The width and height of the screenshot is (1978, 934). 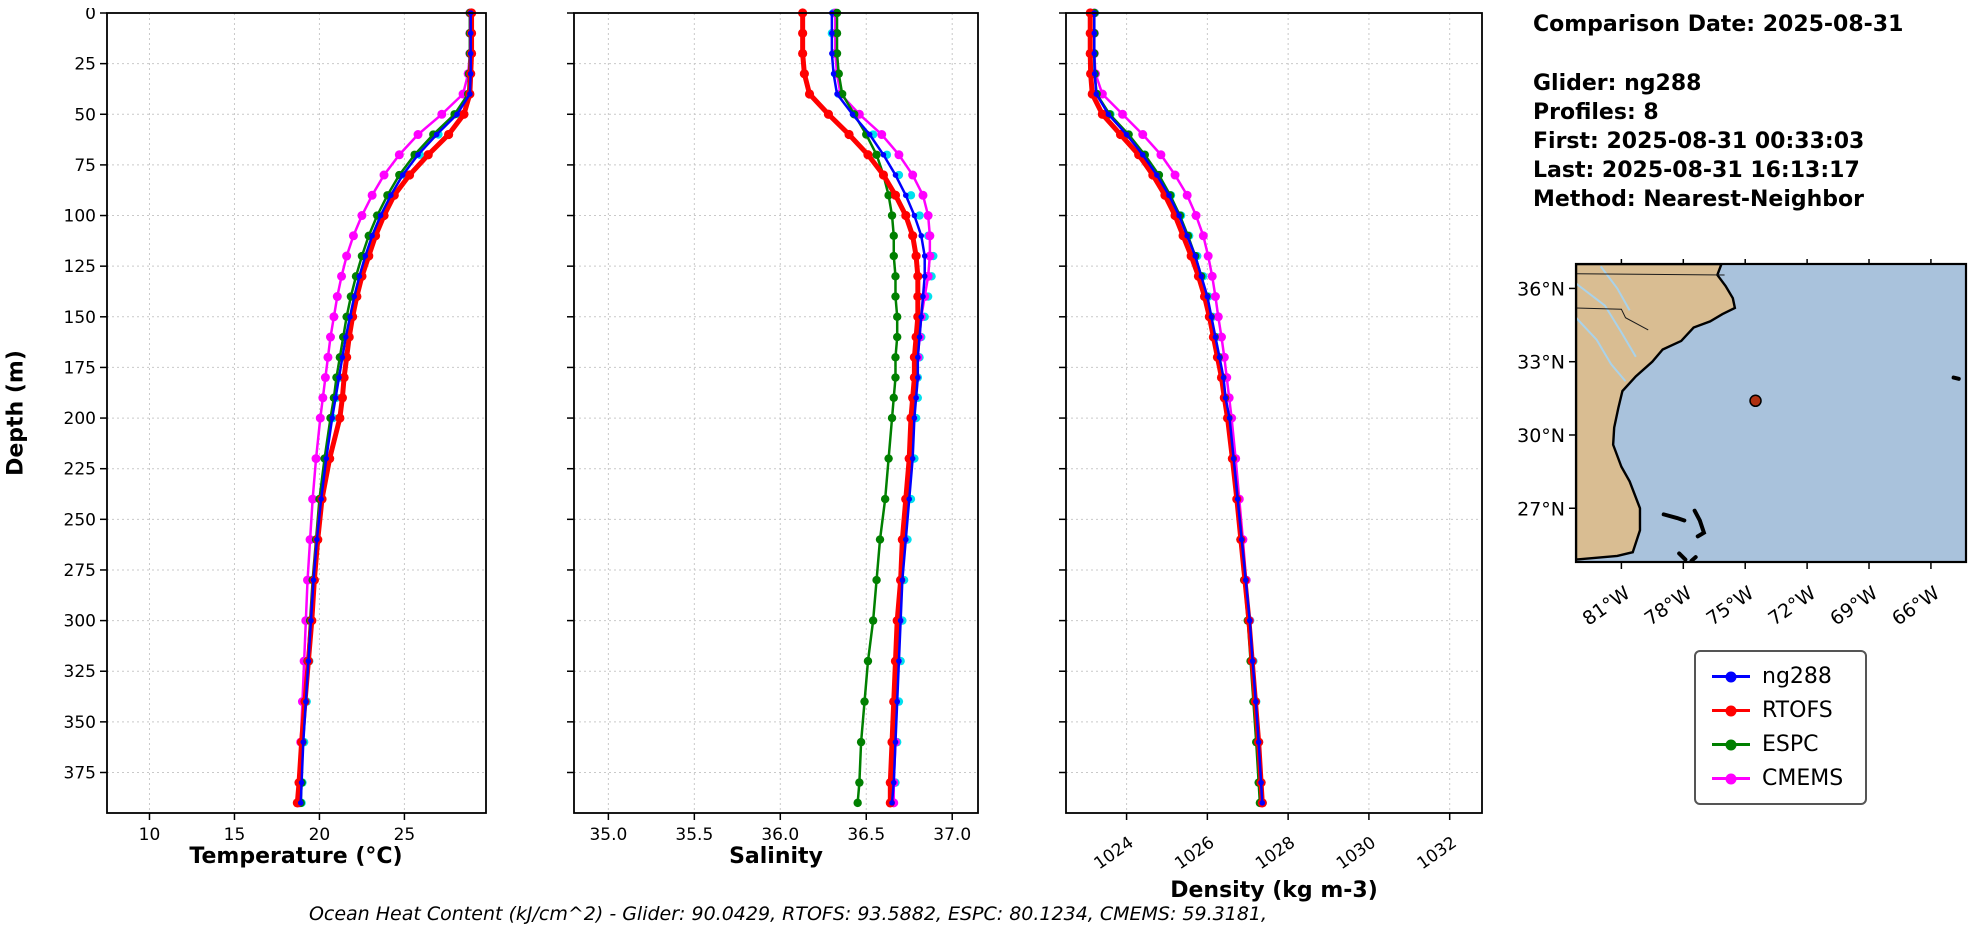 I want to click on svg-text: 225, so click(x=80, y=470).